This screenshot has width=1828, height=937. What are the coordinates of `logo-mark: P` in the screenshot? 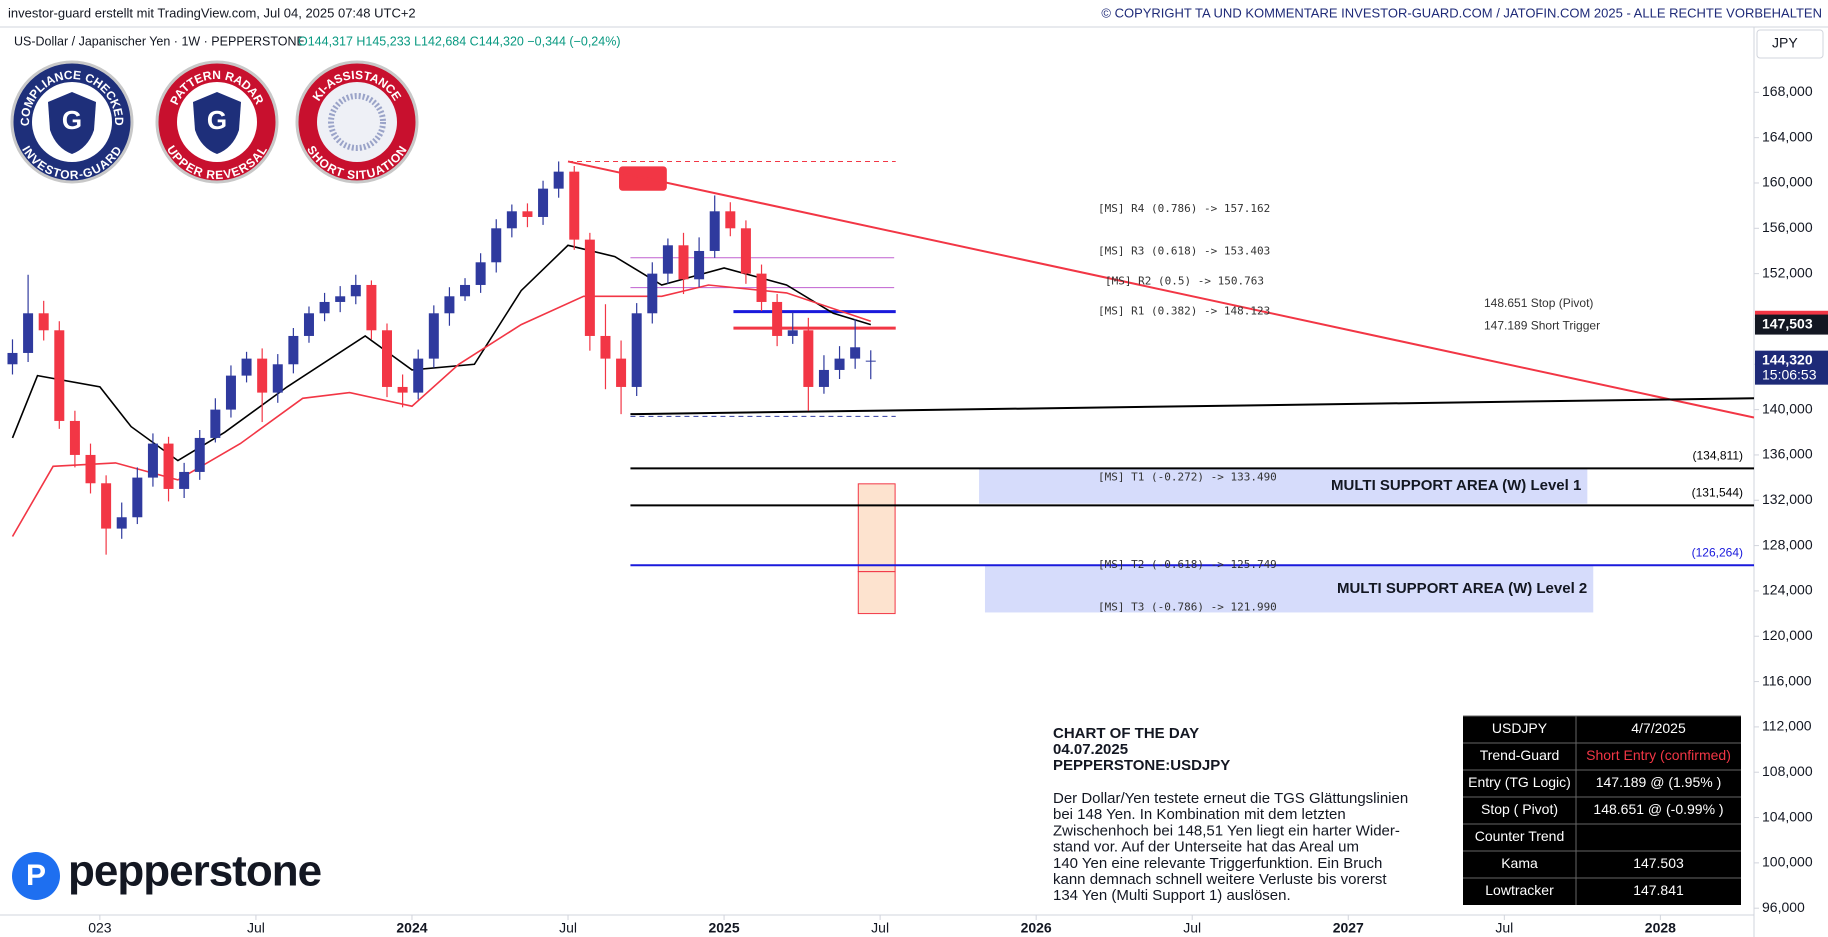 It's located at (36, 875).